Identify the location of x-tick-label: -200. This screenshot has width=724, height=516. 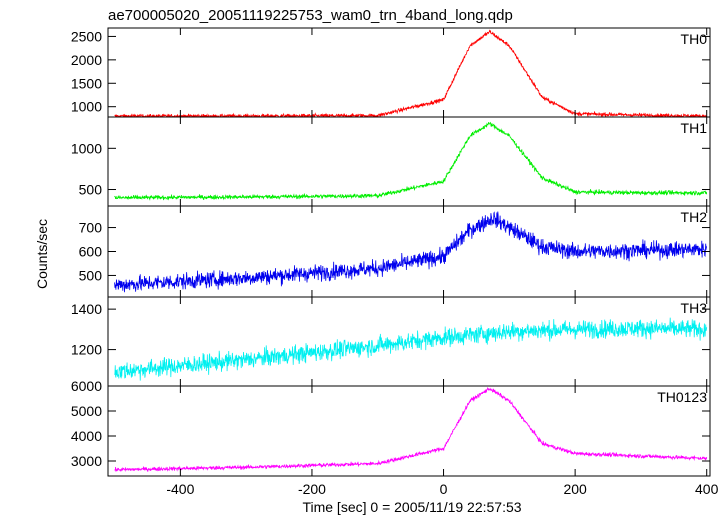
(312, 489).